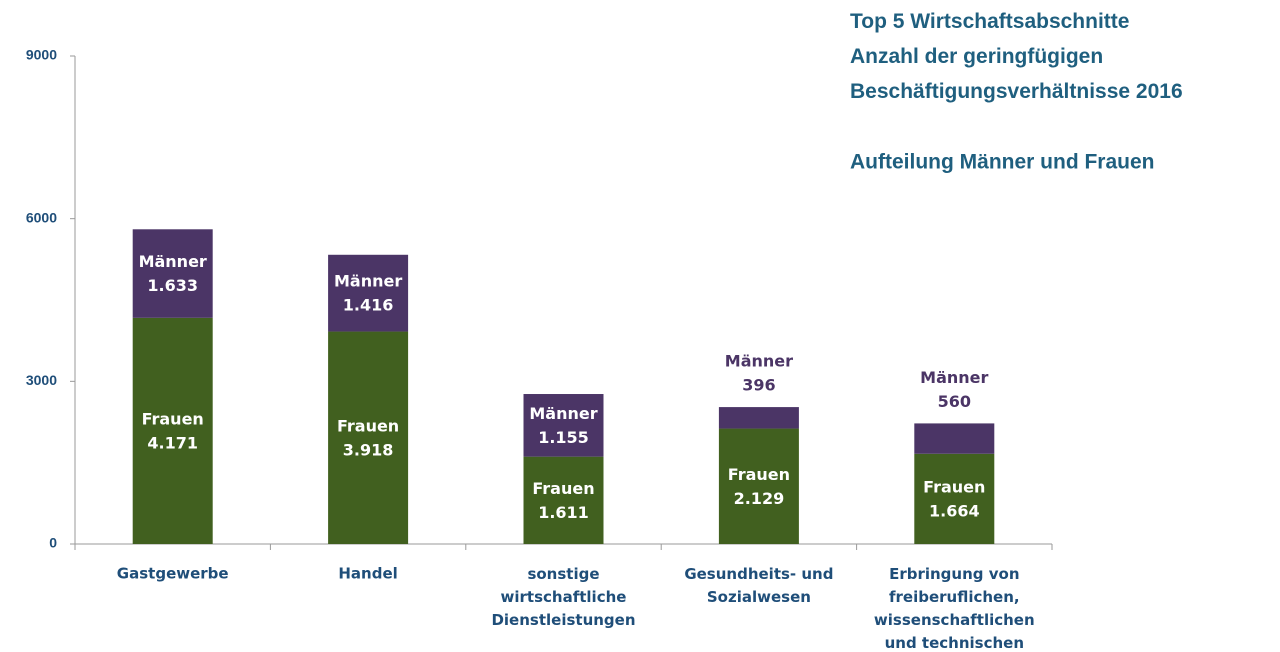  What do you see at coordinates (563, 597) in the screenshot?
I see `x-tick-label: sonstige wirtschaftliche Dienstleistungen` at bounding box center [563, 597].